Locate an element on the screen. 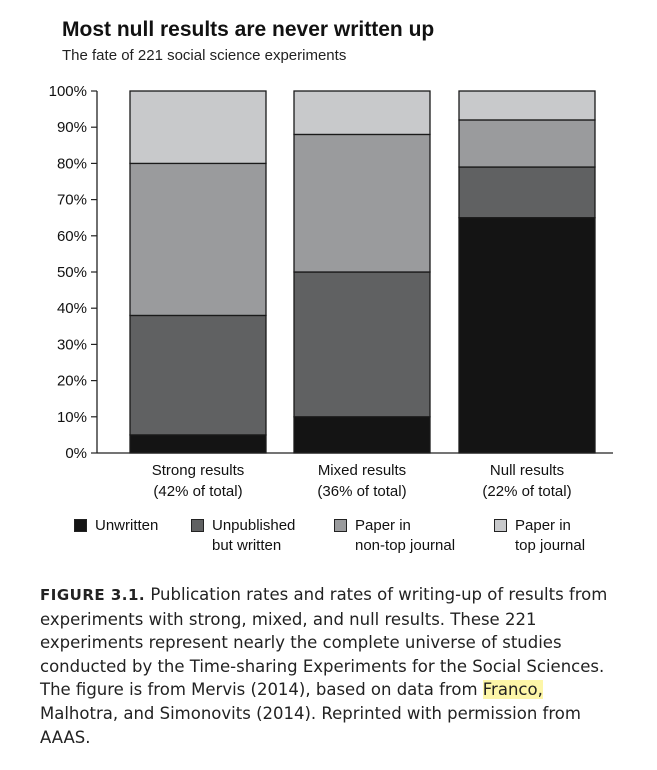  legend-label: Paper in non-top journal is located at coordinates (405, 535).